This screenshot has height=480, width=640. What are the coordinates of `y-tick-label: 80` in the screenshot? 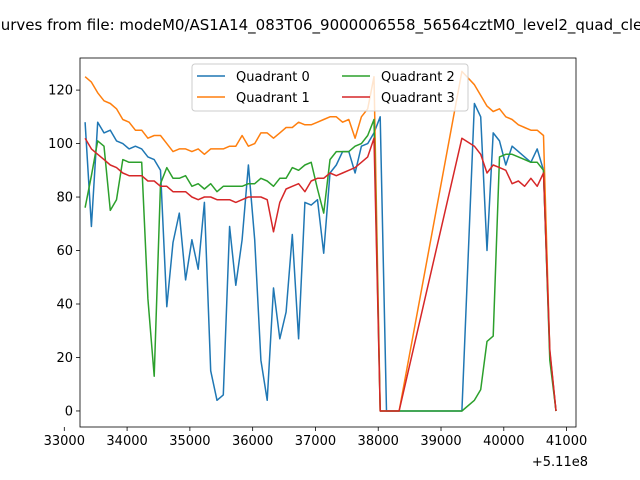 It's located at (64, 198).